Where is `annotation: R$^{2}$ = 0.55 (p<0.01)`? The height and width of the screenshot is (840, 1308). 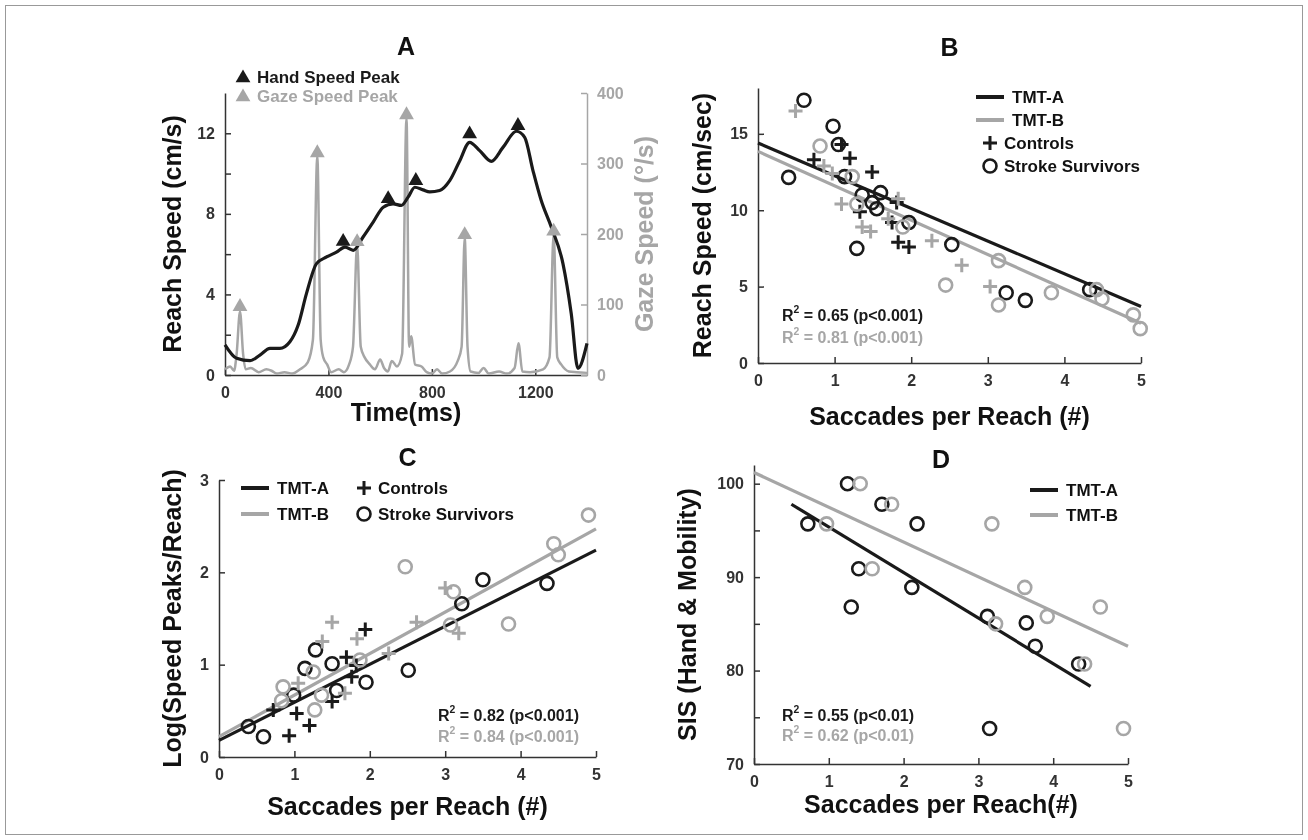
annotation: R$^{2}$ = 0.55 (p<0.01) is located at coordinates (848, 714).